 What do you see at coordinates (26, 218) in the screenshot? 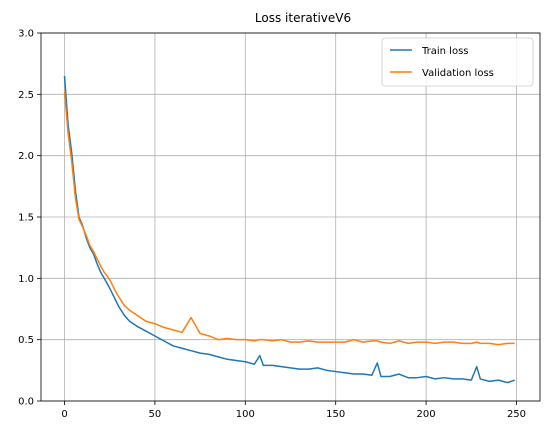
I see `y-tick-label: 1.5` at bounding box center [26, 218].